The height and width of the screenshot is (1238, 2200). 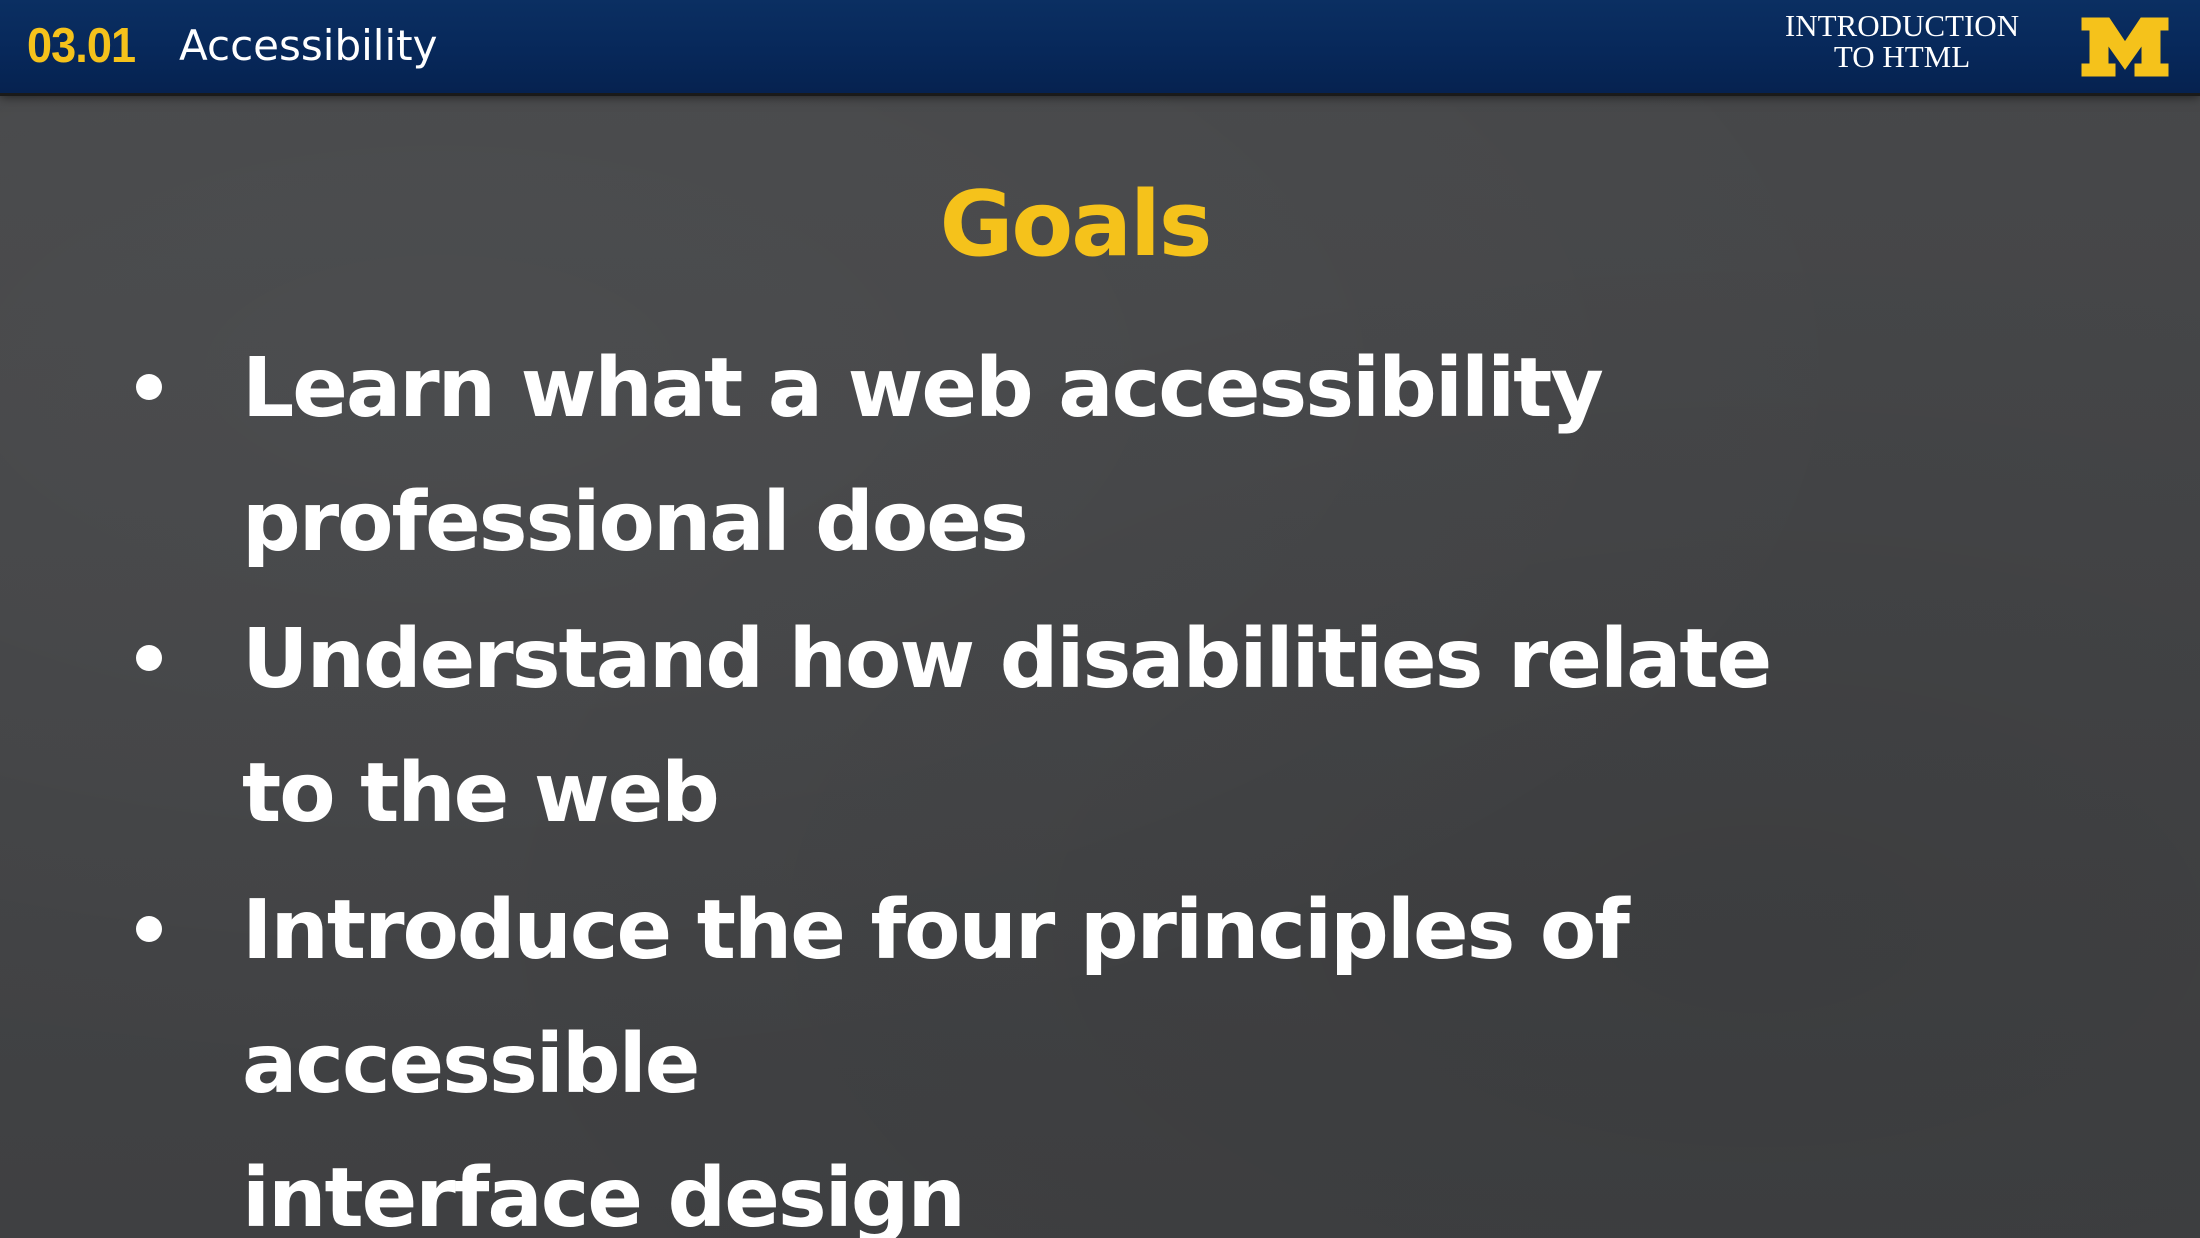 I want to click on bullet-text-line: professional does, so click(x=635, y=522).